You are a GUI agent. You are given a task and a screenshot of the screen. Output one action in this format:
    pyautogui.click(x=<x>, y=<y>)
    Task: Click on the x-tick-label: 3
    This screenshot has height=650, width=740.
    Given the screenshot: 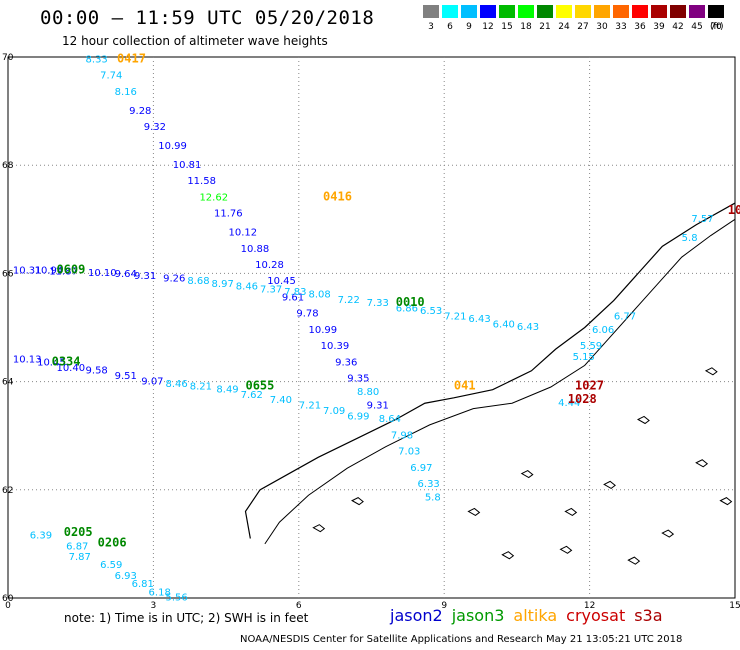 What is the action you would take?
    pyautogui.click(x=154, y=606)
    